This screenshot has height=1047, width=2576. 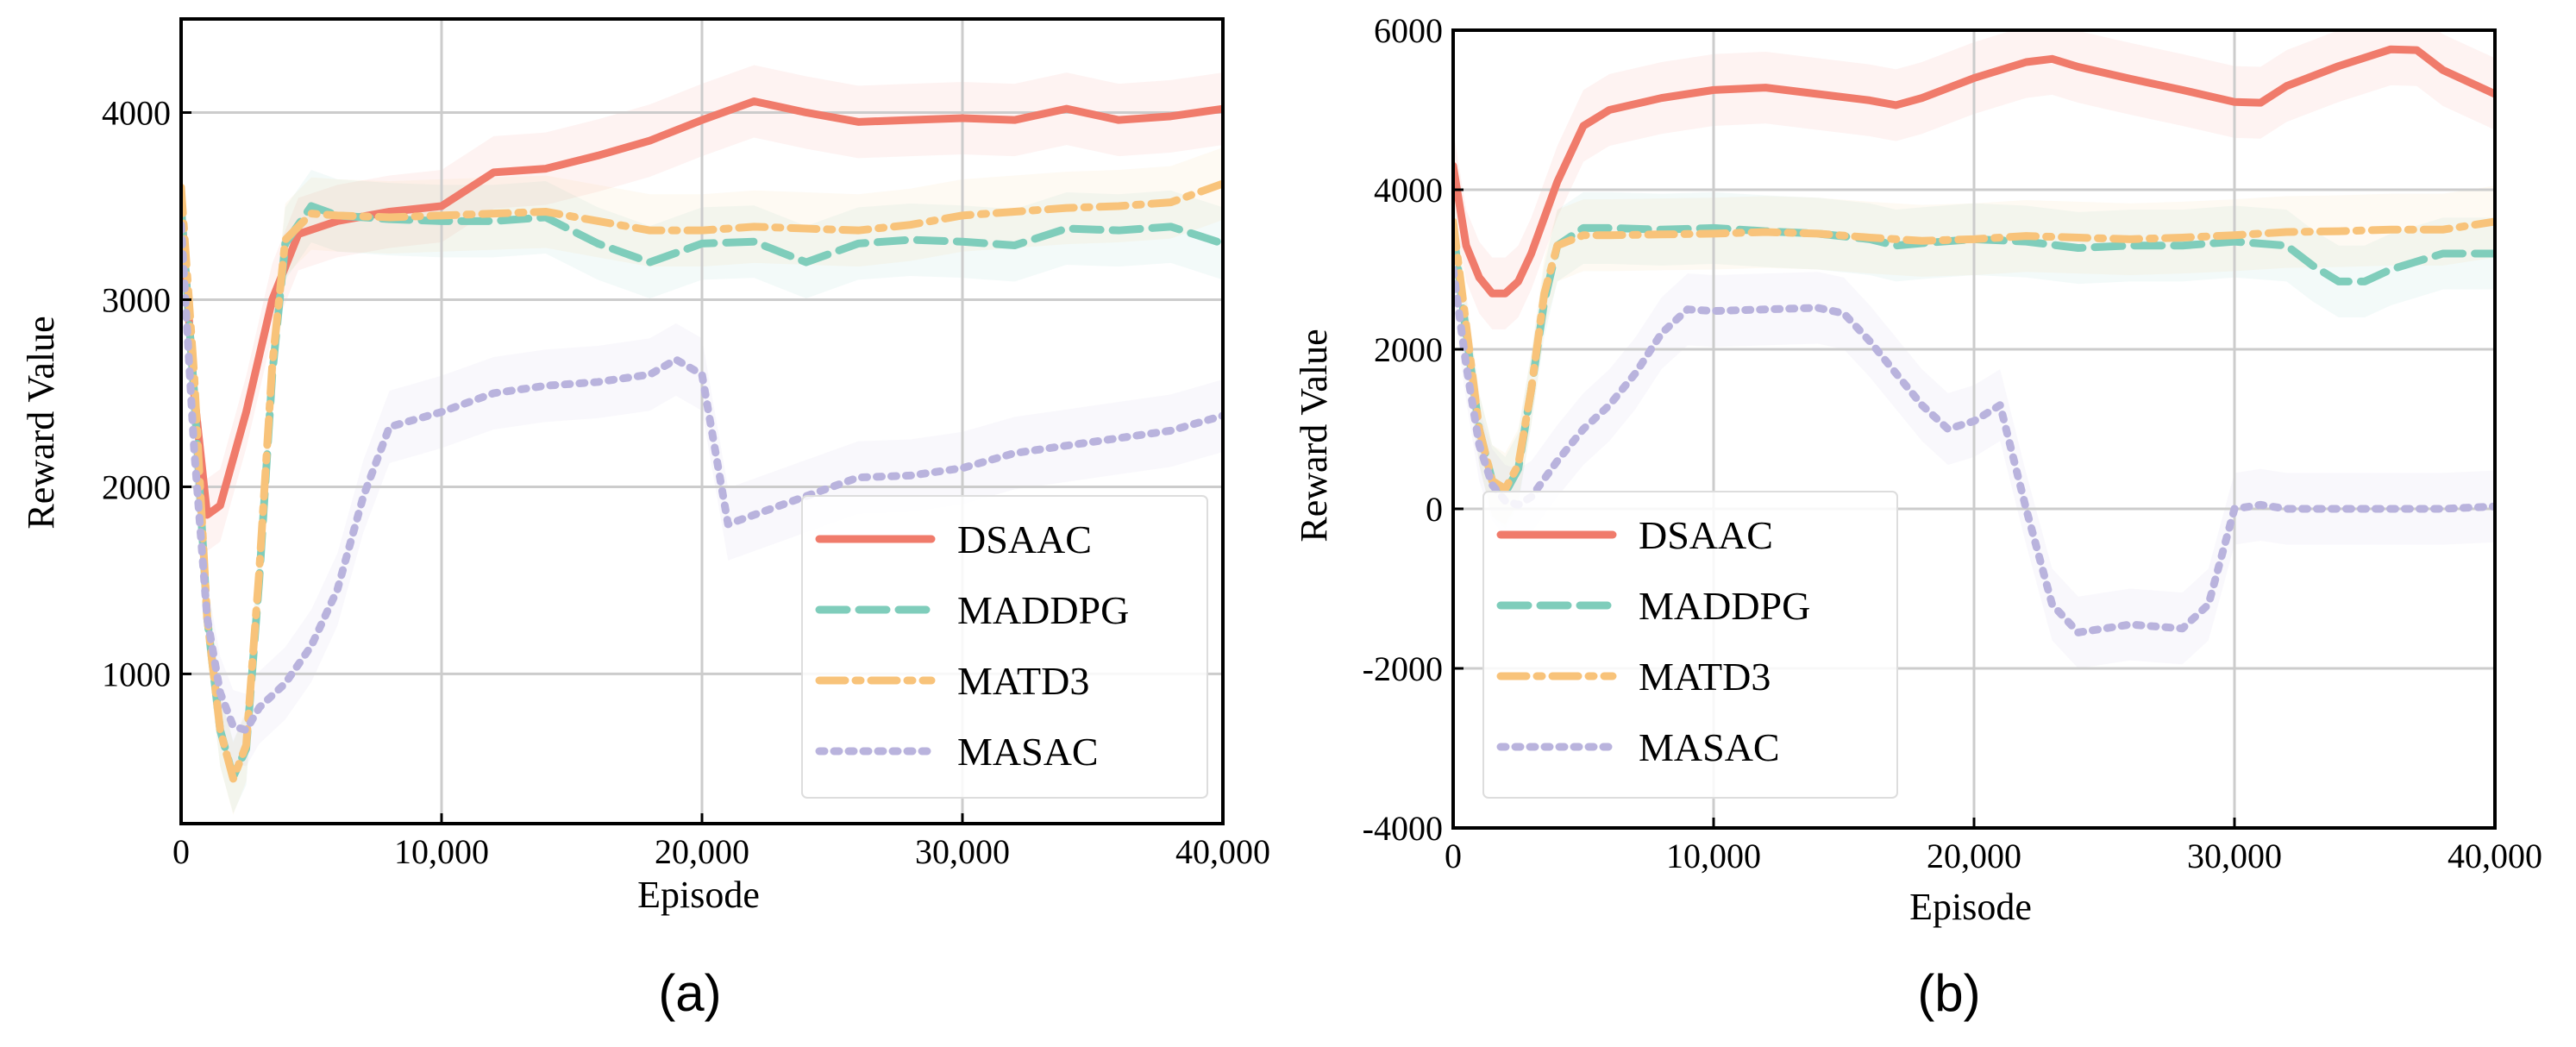 What do you see at coordinates (1434, 510) in the screenshot?
I see `y-tick-label: 0` at bounding box center [1434, 510].